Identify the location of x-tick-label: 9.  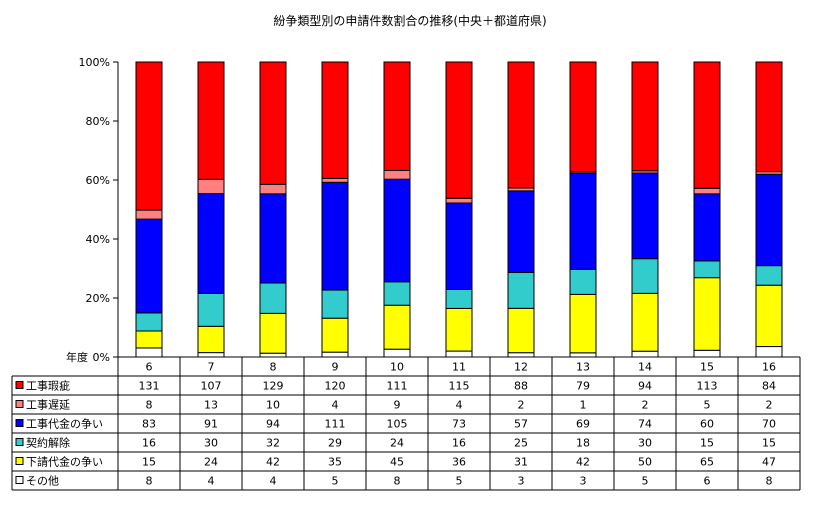
(335, 367).